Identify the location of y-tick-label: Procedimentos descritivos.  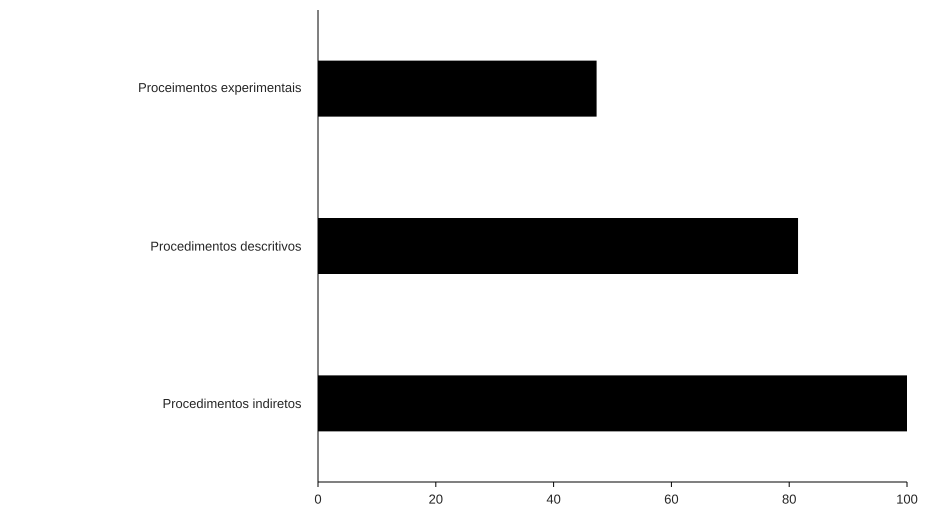
(226, 246).